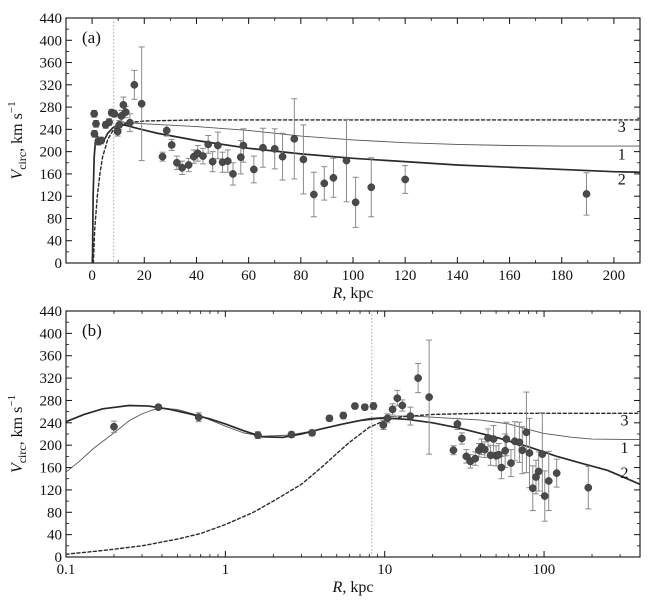 This screenshot has height=609, width=654. Describe the element at coordinates (51, 130) in the screenshot. I see `y-tick-label: 240` at that location.